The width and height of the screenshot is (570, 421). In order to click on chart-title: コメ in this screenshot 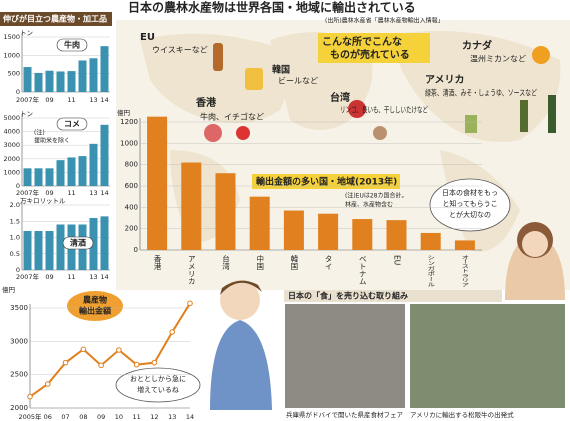, I will do `click(72, 124)`.